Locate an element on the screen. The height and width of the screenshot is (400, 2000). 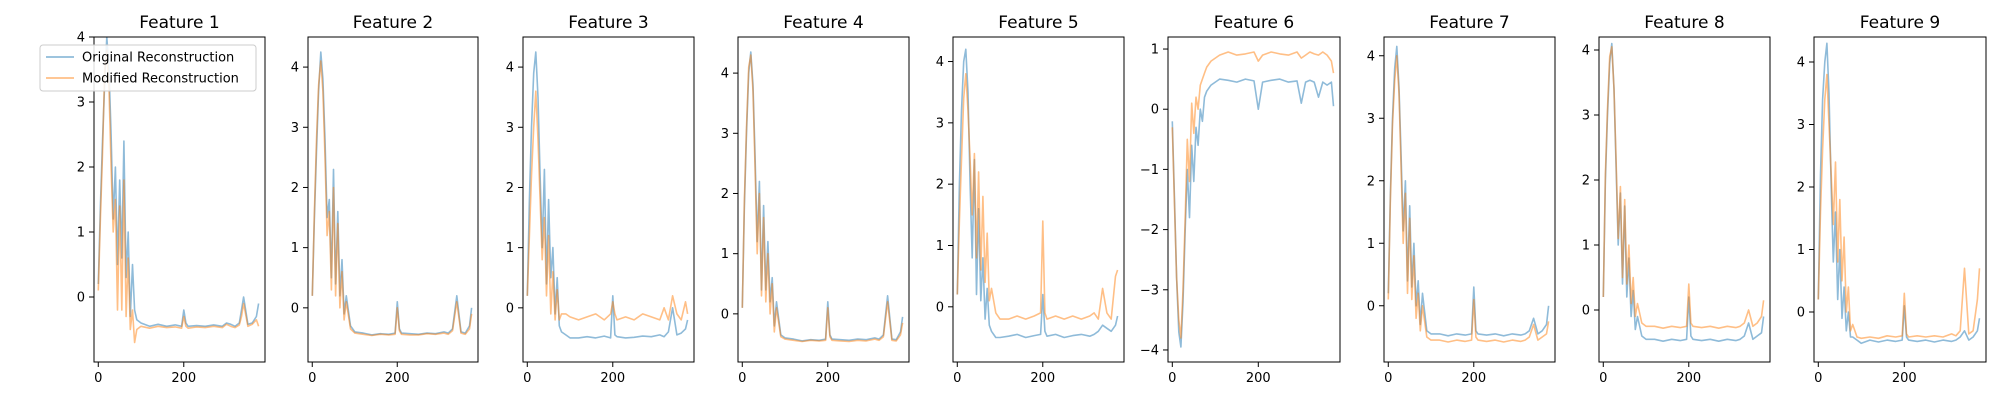
subplot-2: Feature 2 0 200 0 1 2 3 4 is located at coordinates (385, 199).